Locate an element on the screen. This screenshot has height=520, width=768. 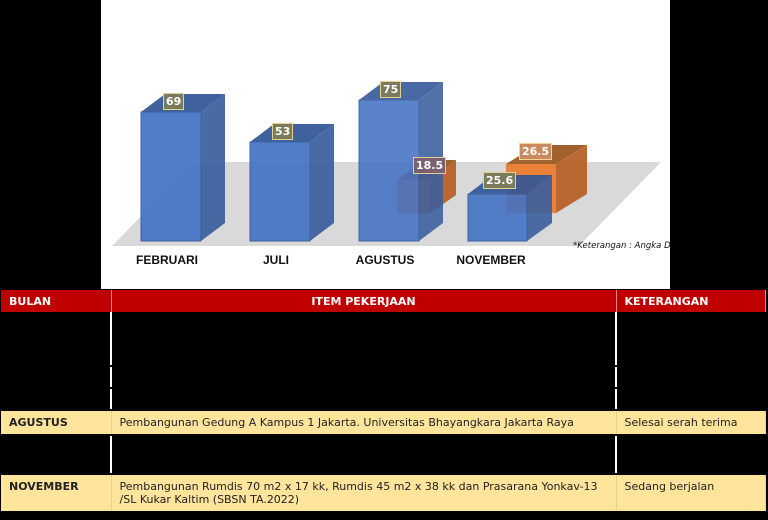
header-bulan: BULAN is located at coordinates (56, 301).